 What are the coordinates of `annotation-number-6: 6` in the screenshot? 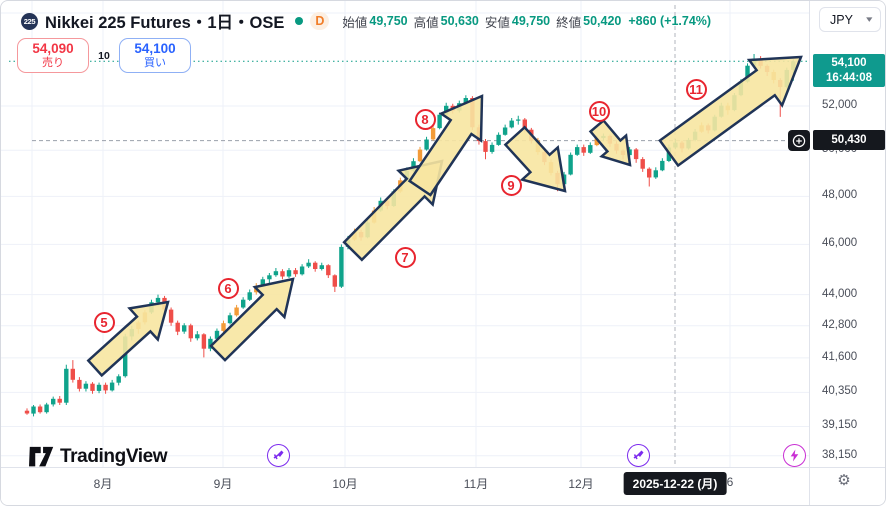 It's located at (228, 288).